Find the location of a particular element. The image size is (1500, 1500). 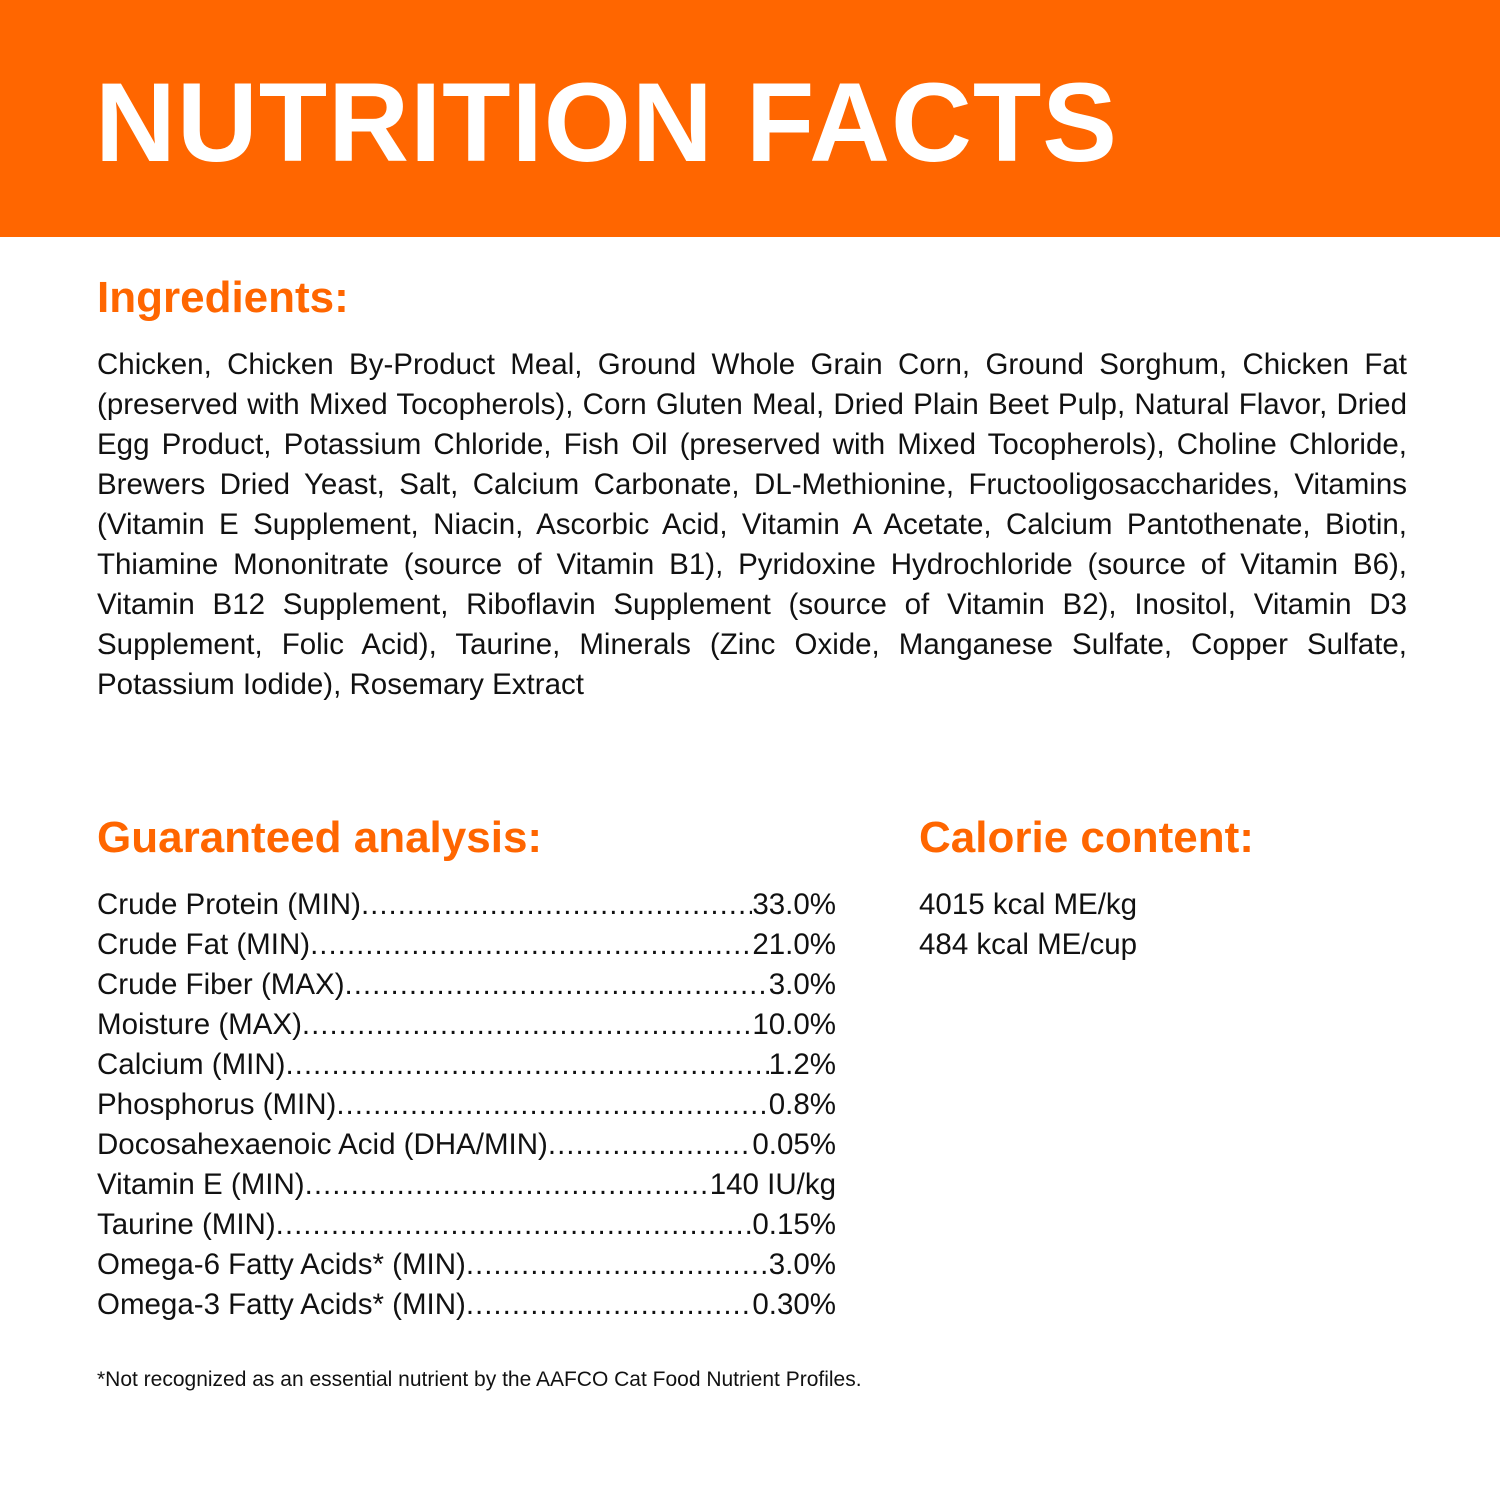

analysis-row: Calcium (MIN) 1.2% is located at coordinates (466, 1065).